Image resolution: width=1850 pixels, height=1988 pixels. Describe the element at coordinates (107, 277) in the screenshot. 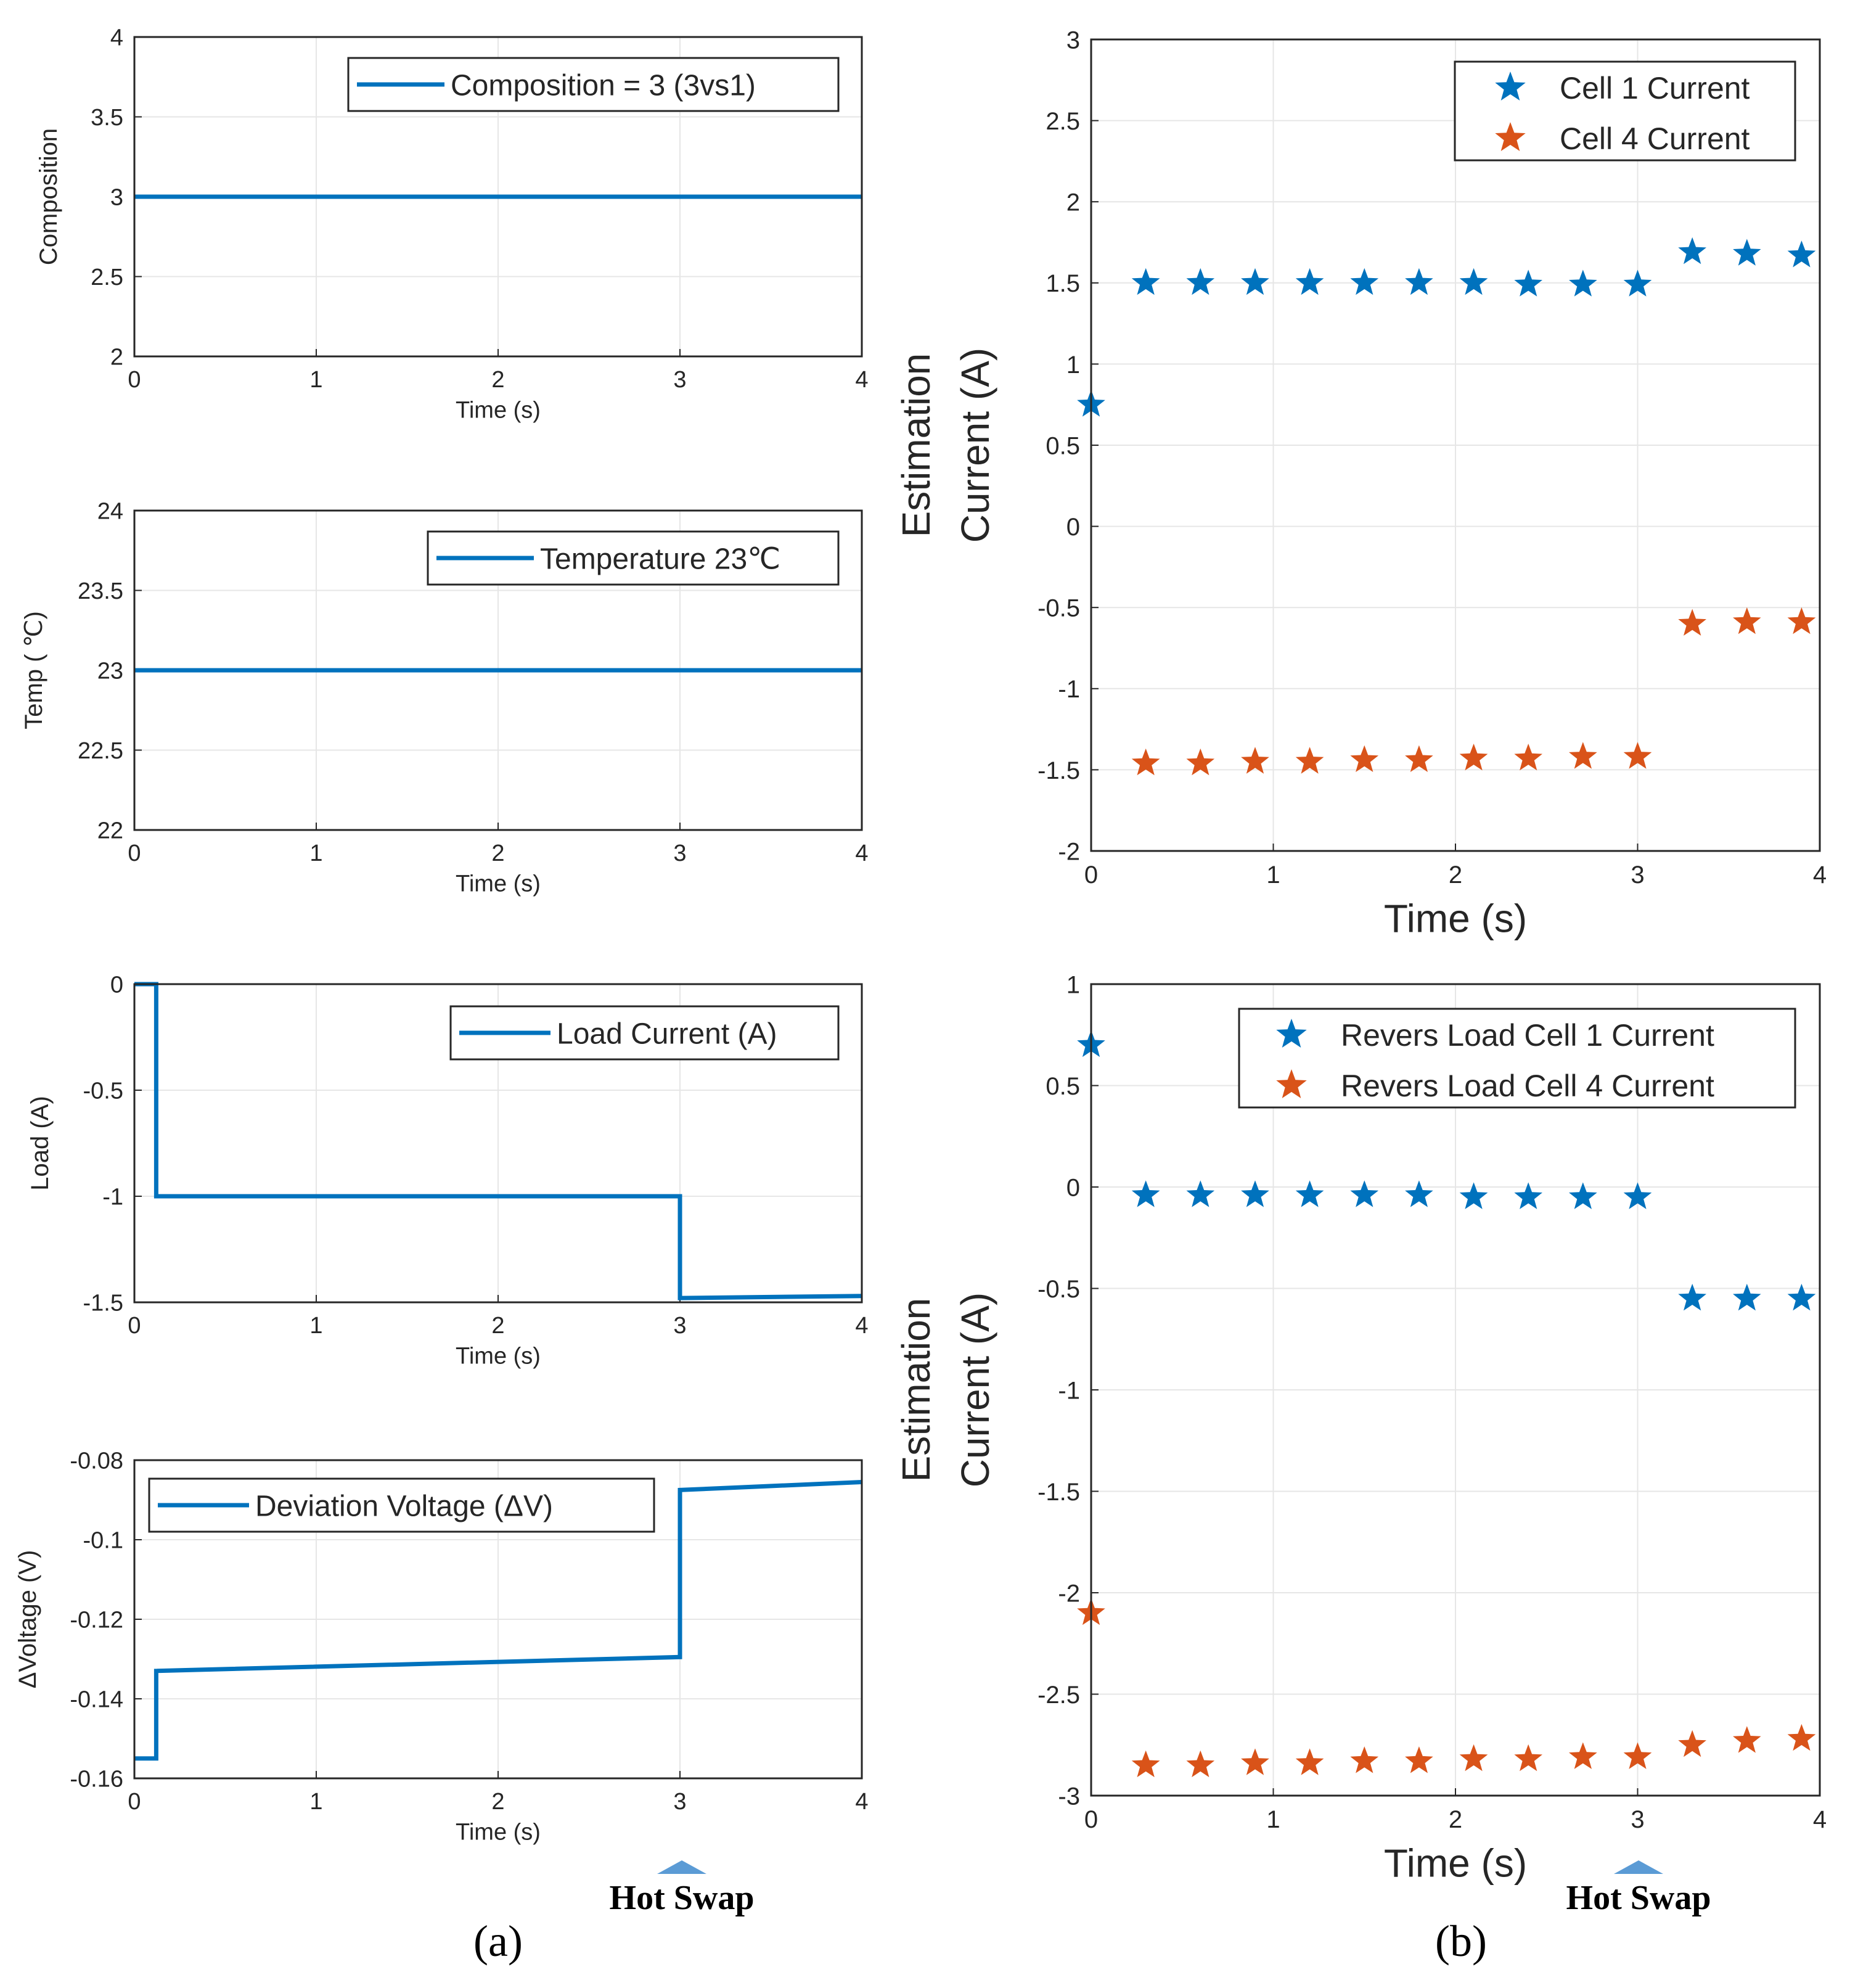

I see `y-tick-label: 2.5` at that location.